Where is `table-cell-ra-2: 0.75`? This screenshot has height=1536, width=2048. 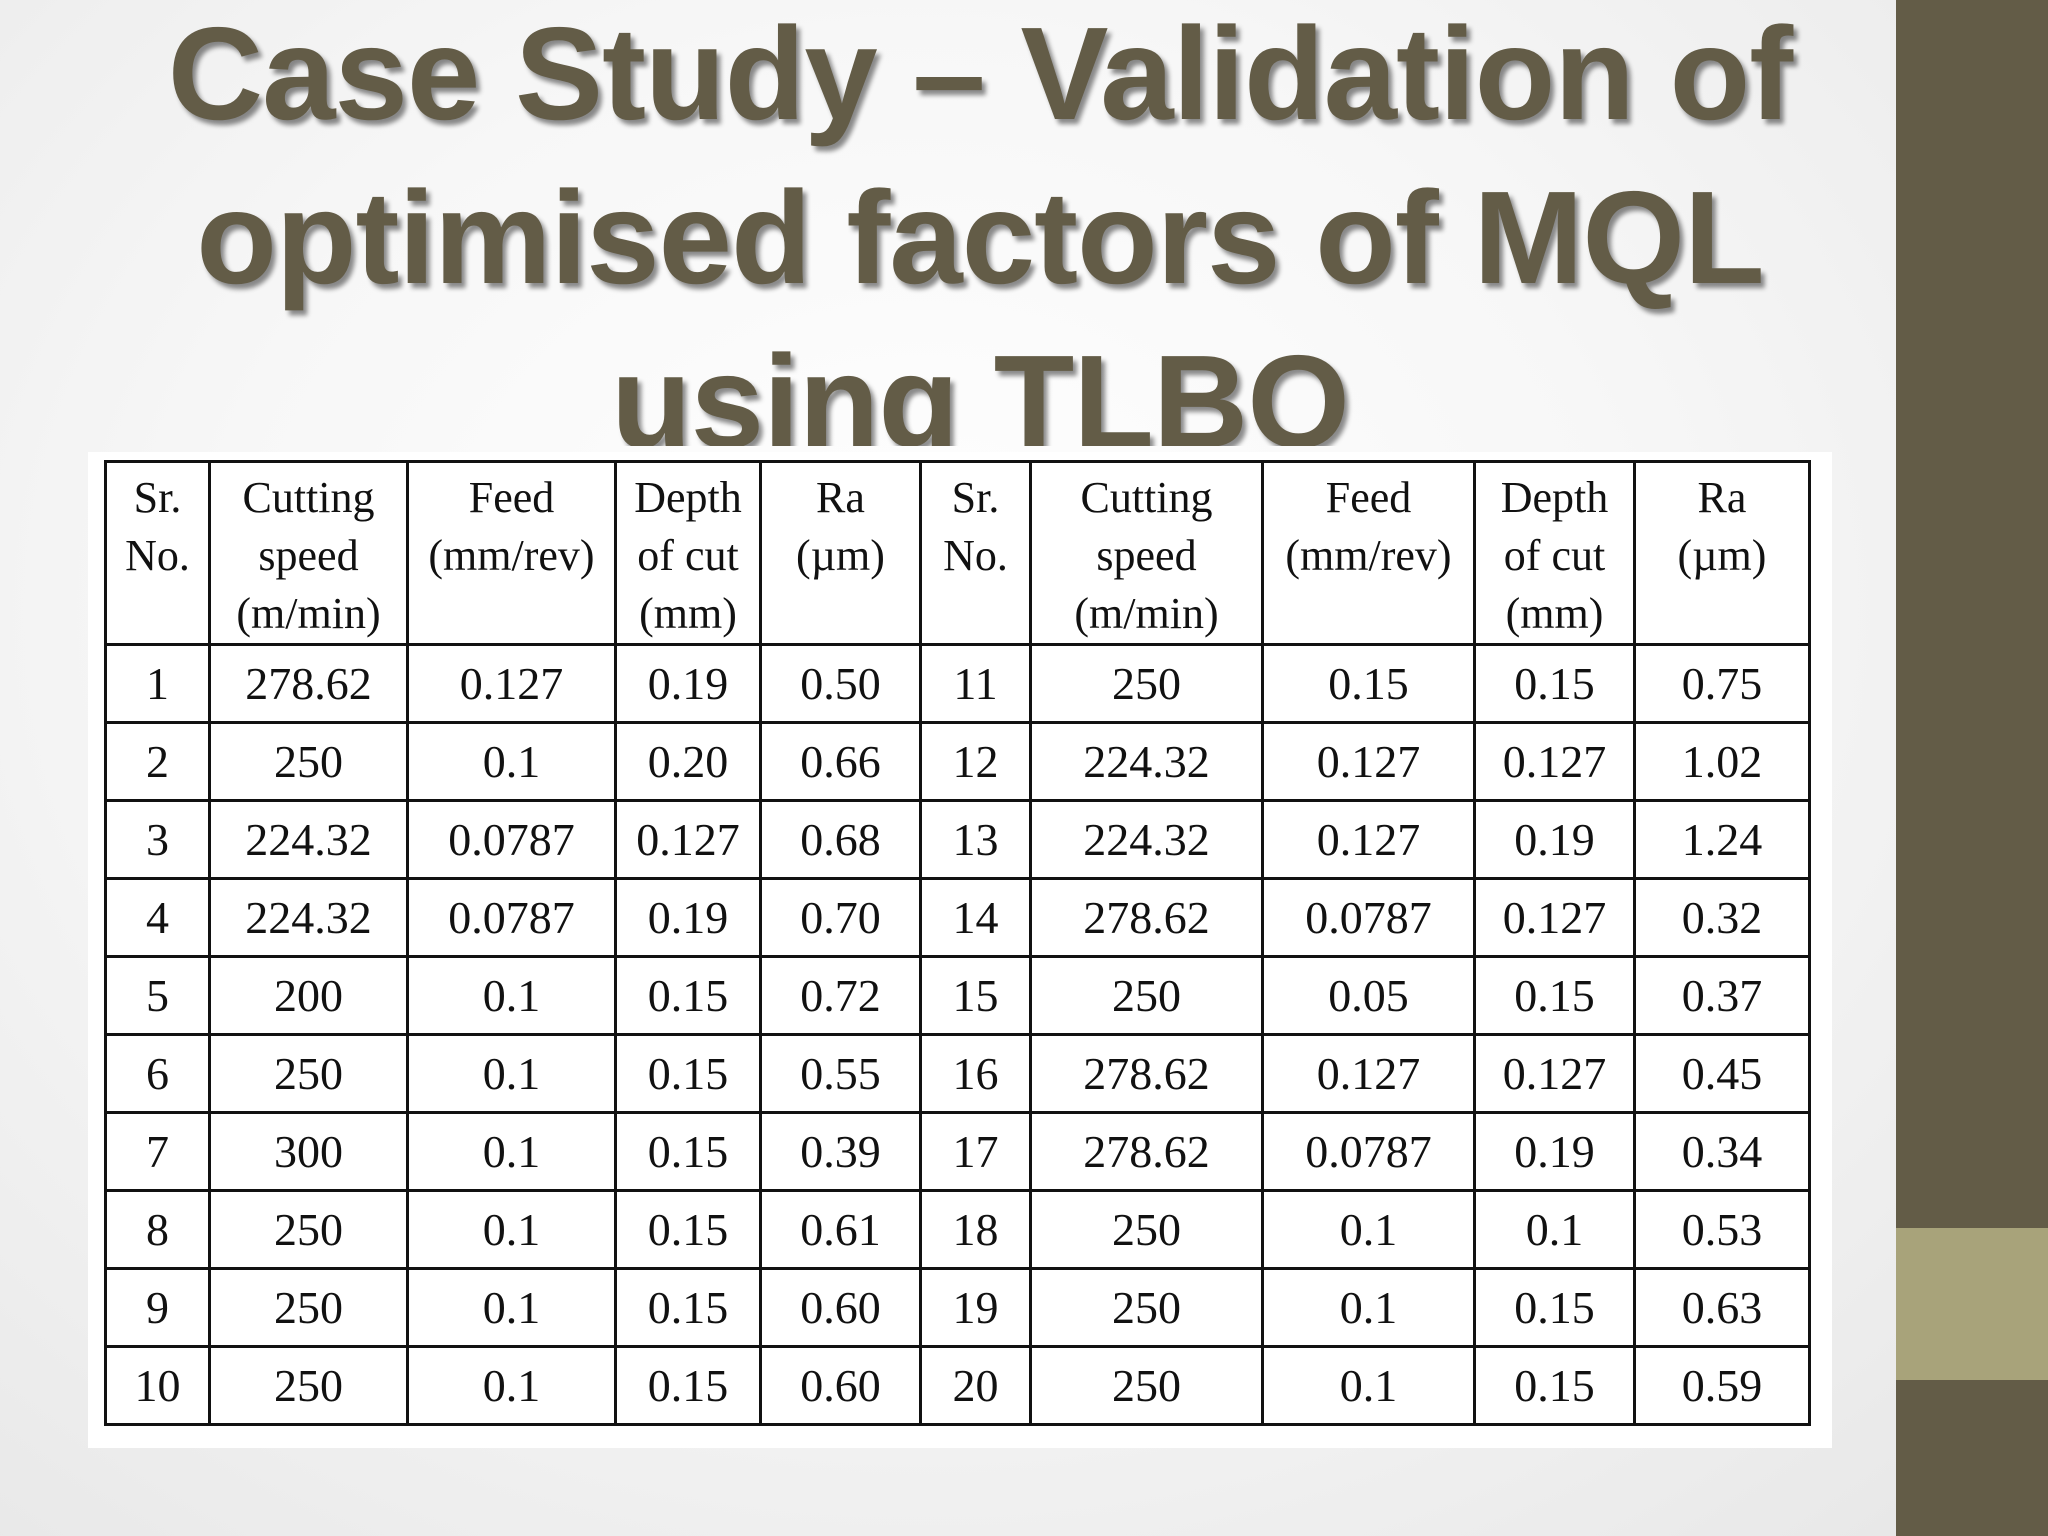
table-cell-ra-2: 0.75 is located at coordinates (1722, 683).